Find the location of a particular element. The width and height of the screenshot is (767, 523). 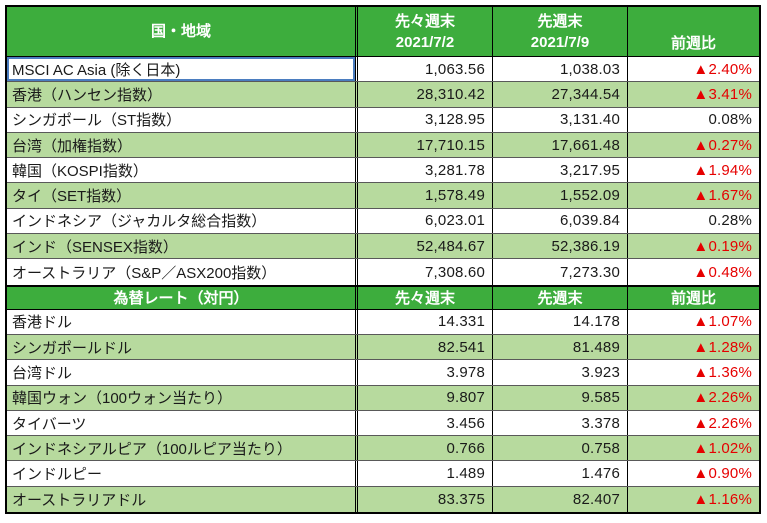

prev-value-cell: 3,217.95 is located at coordinates (559, 170).